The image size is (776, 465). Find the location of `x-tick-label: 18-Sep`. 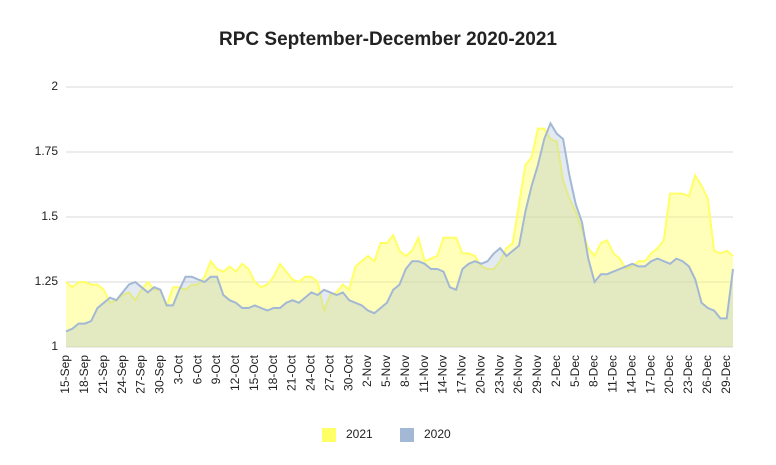

x-tick-label: 18-Sep is located at coordinates (84, 374).